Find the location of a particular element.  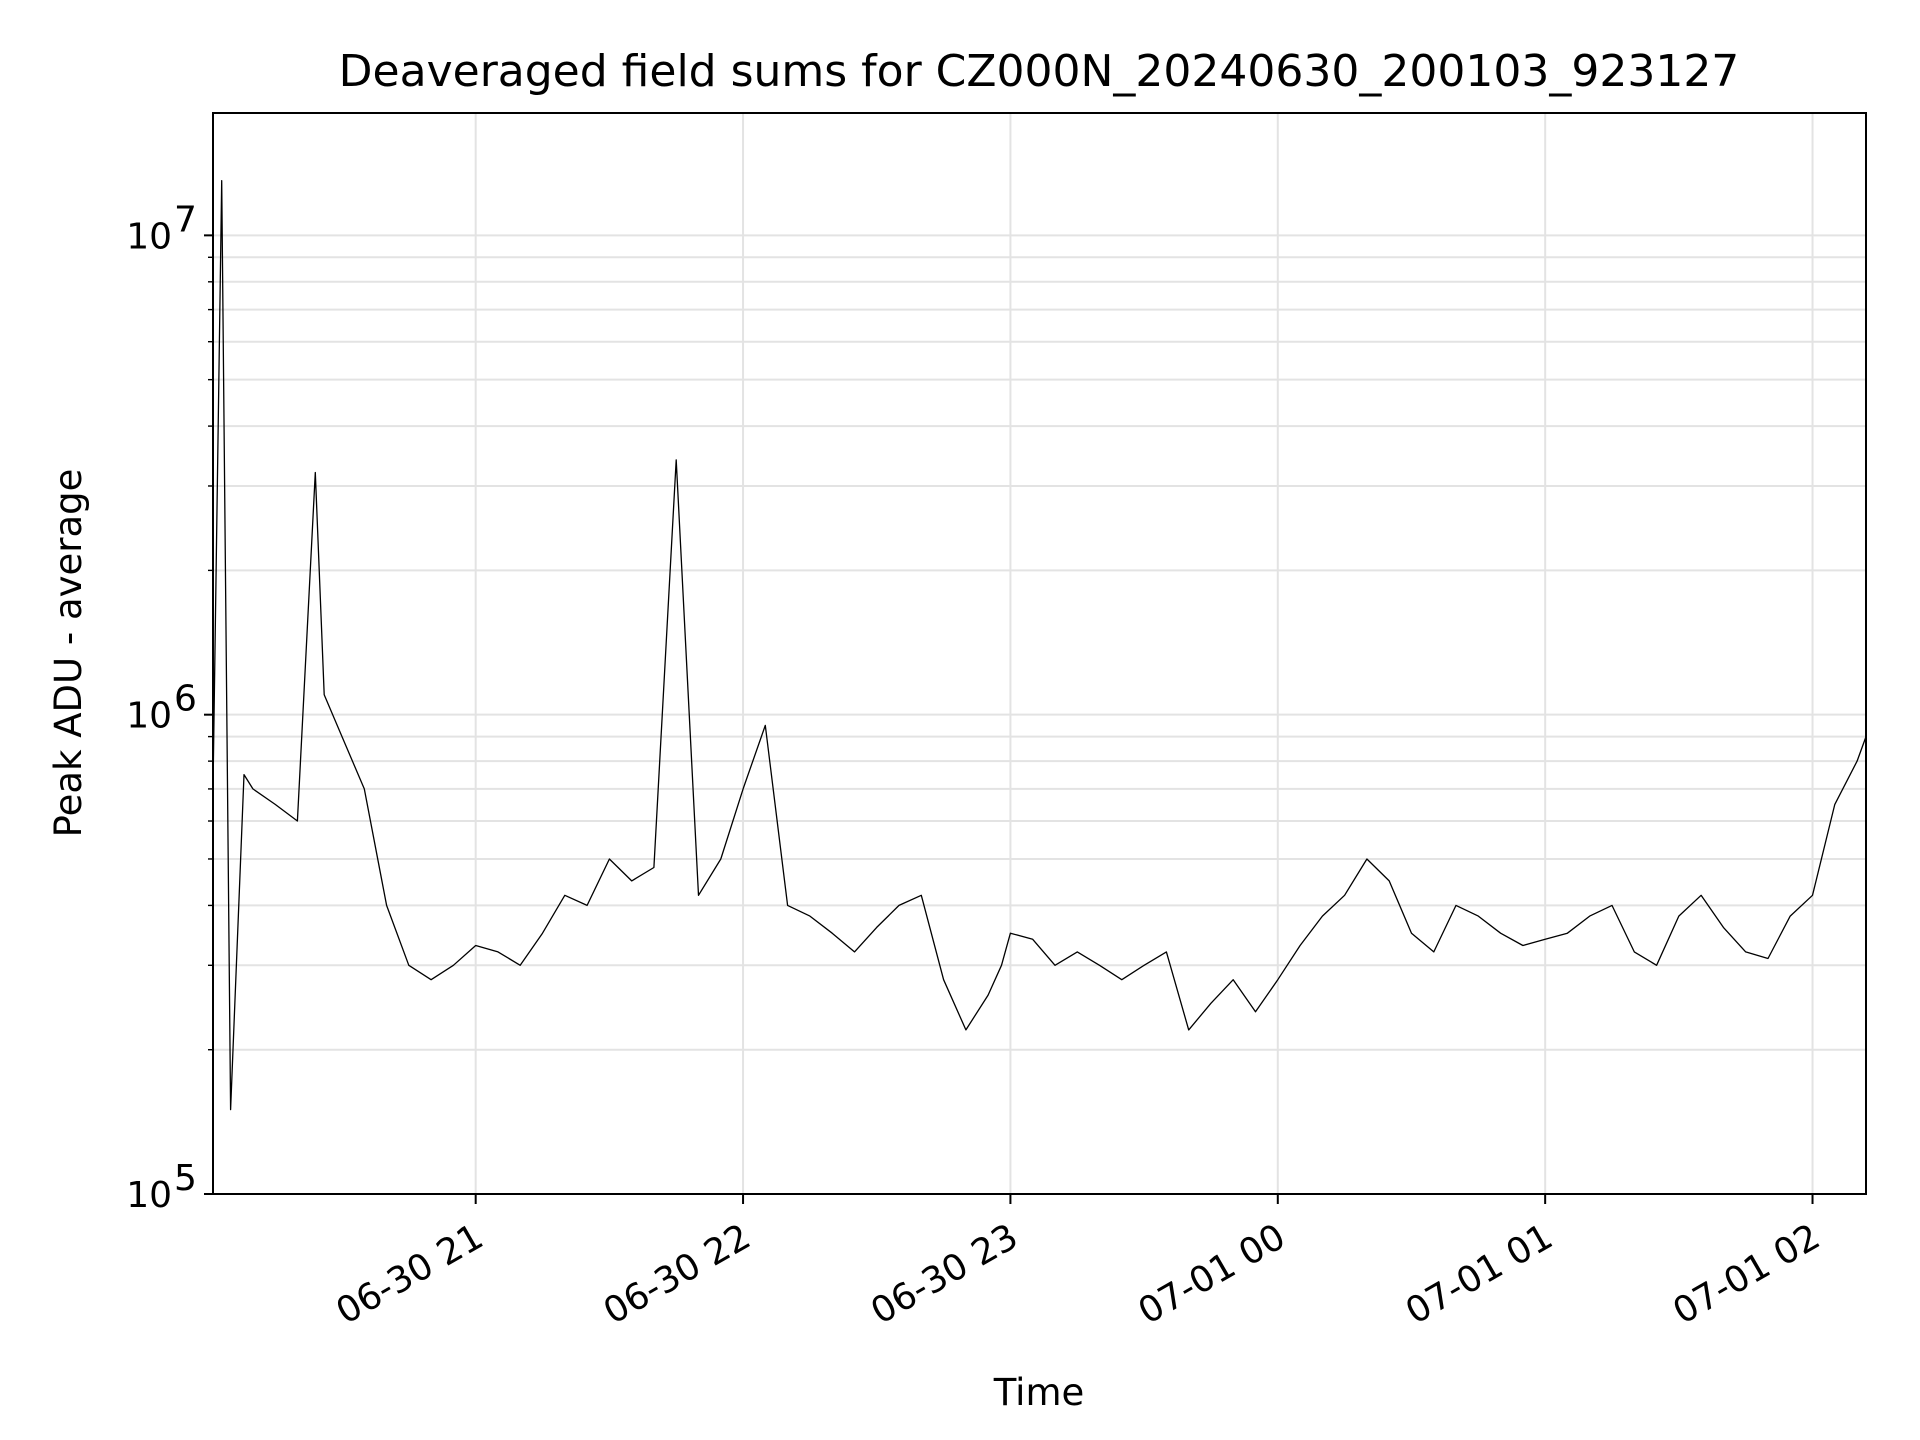

y-tick-label: 10 7 is located at coordinates (161, 228).